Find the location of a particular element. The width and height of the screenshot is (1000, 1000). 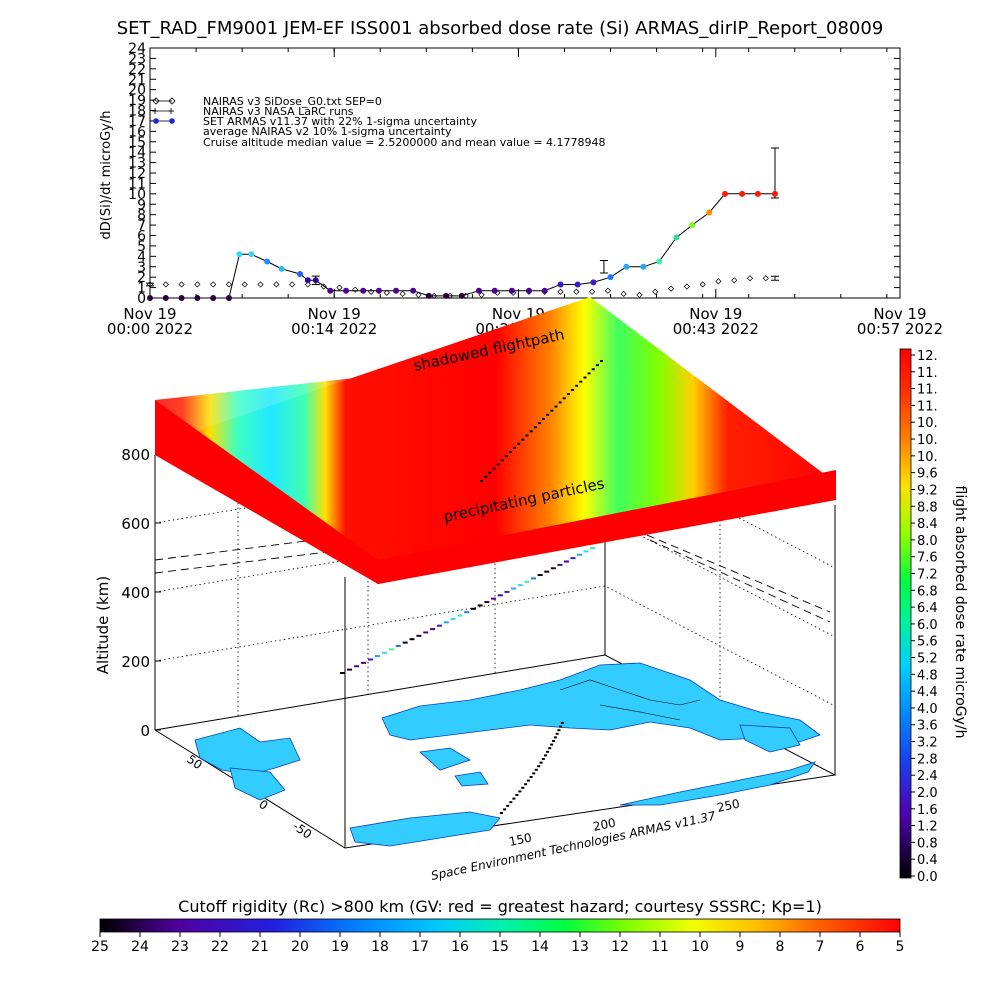

cutoff-tick-label: 15 is located at coordinates (500, 947).